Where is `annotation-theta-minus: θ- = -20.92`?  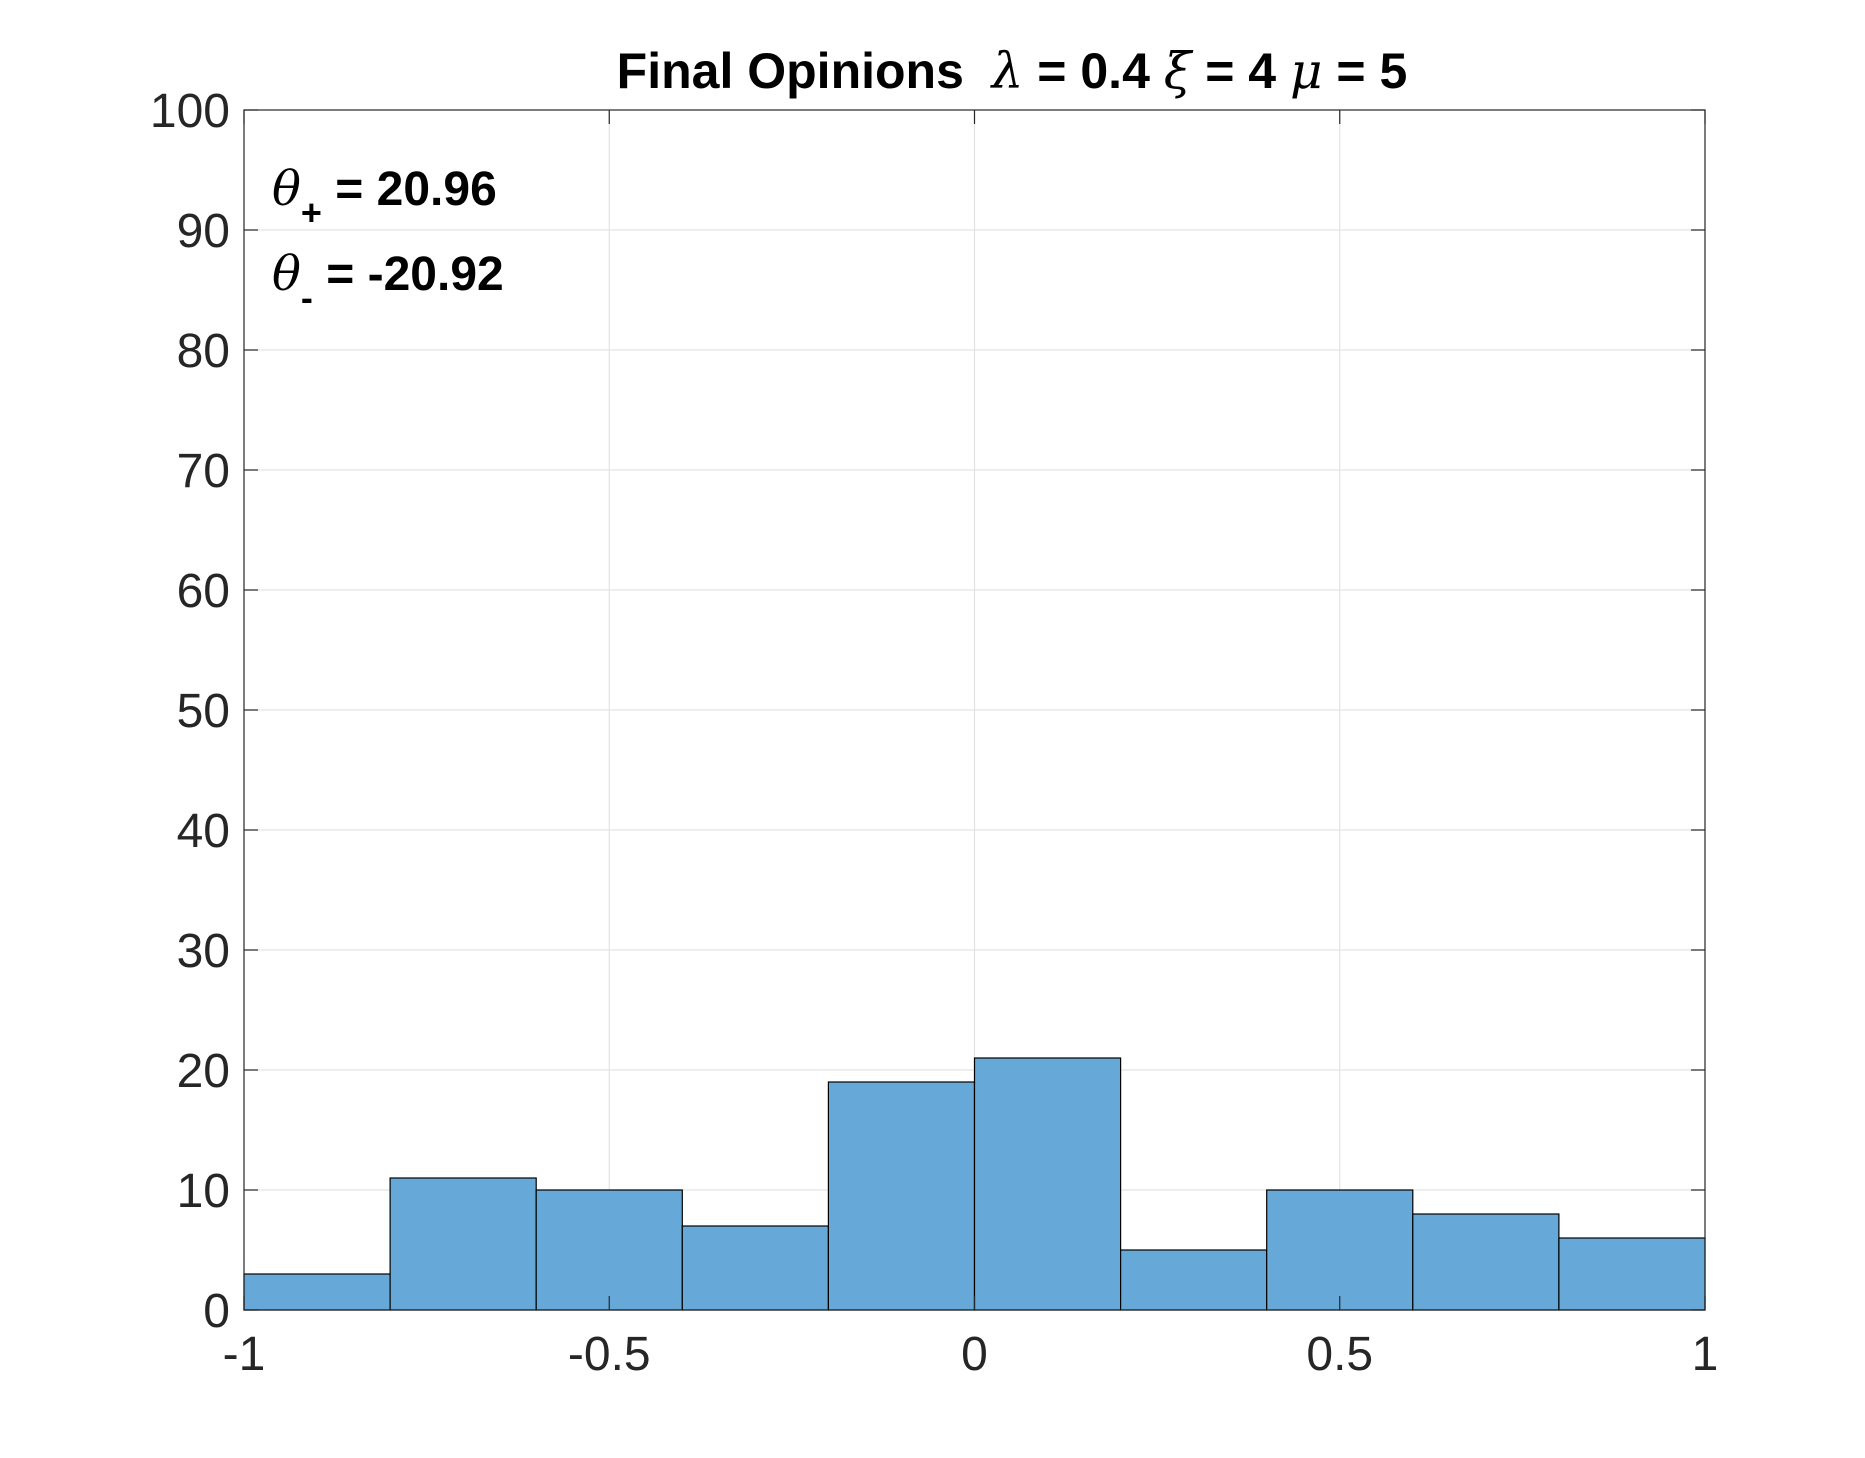 annotation-theta-minus: θ- = -20.92 is located at coordinates (388, 282).